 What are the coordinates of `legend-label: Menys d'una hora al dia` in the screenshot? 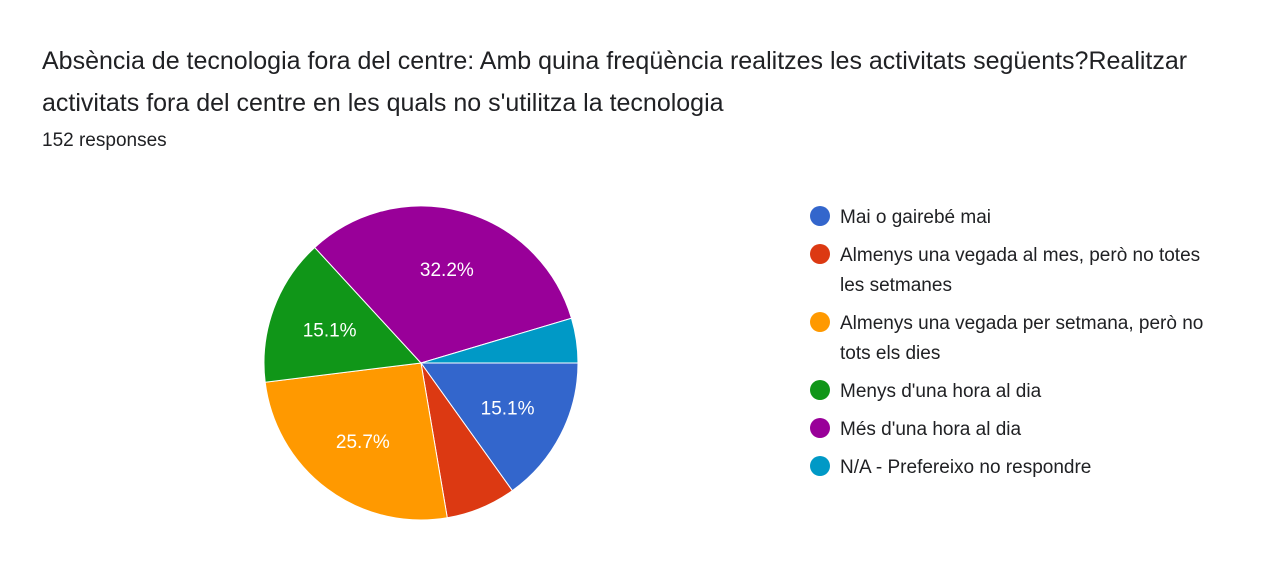 It's located at (941, 391).